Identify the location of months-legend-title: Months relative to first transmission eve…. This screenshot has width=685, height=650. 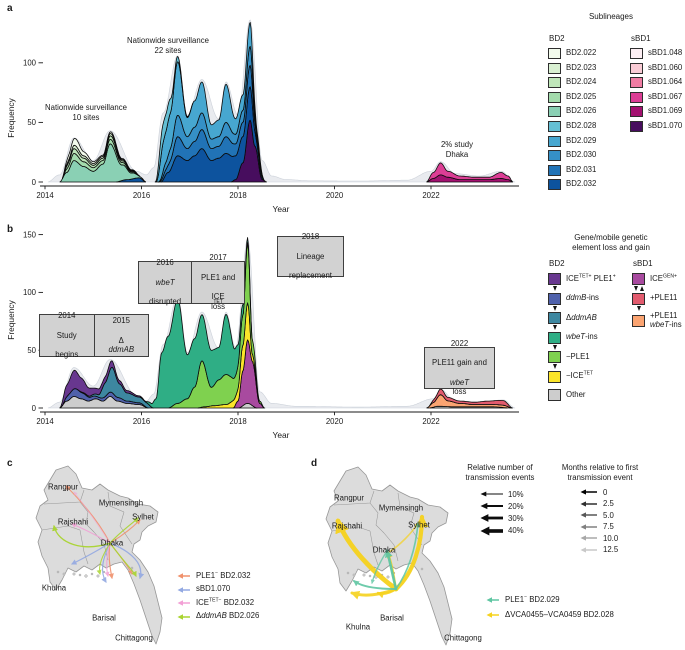
(600, 473).